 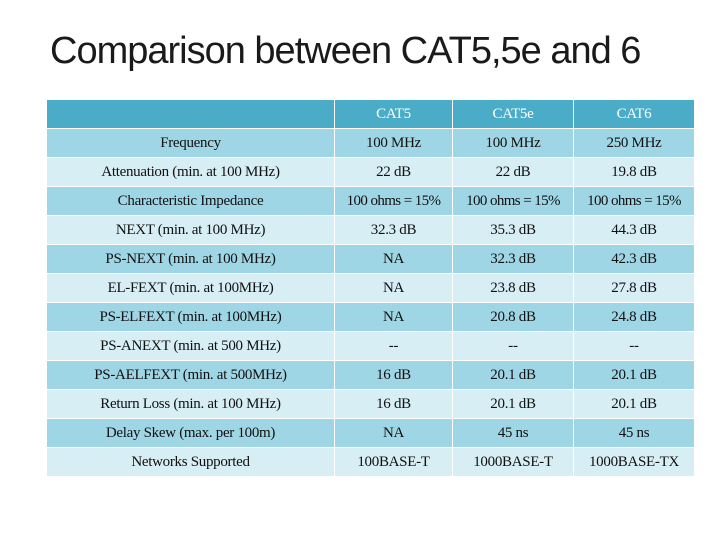 What do you see at coordinates (191, 114) in the screenshot?
I see `header-cell-blank` at bounding box center [191, 114].